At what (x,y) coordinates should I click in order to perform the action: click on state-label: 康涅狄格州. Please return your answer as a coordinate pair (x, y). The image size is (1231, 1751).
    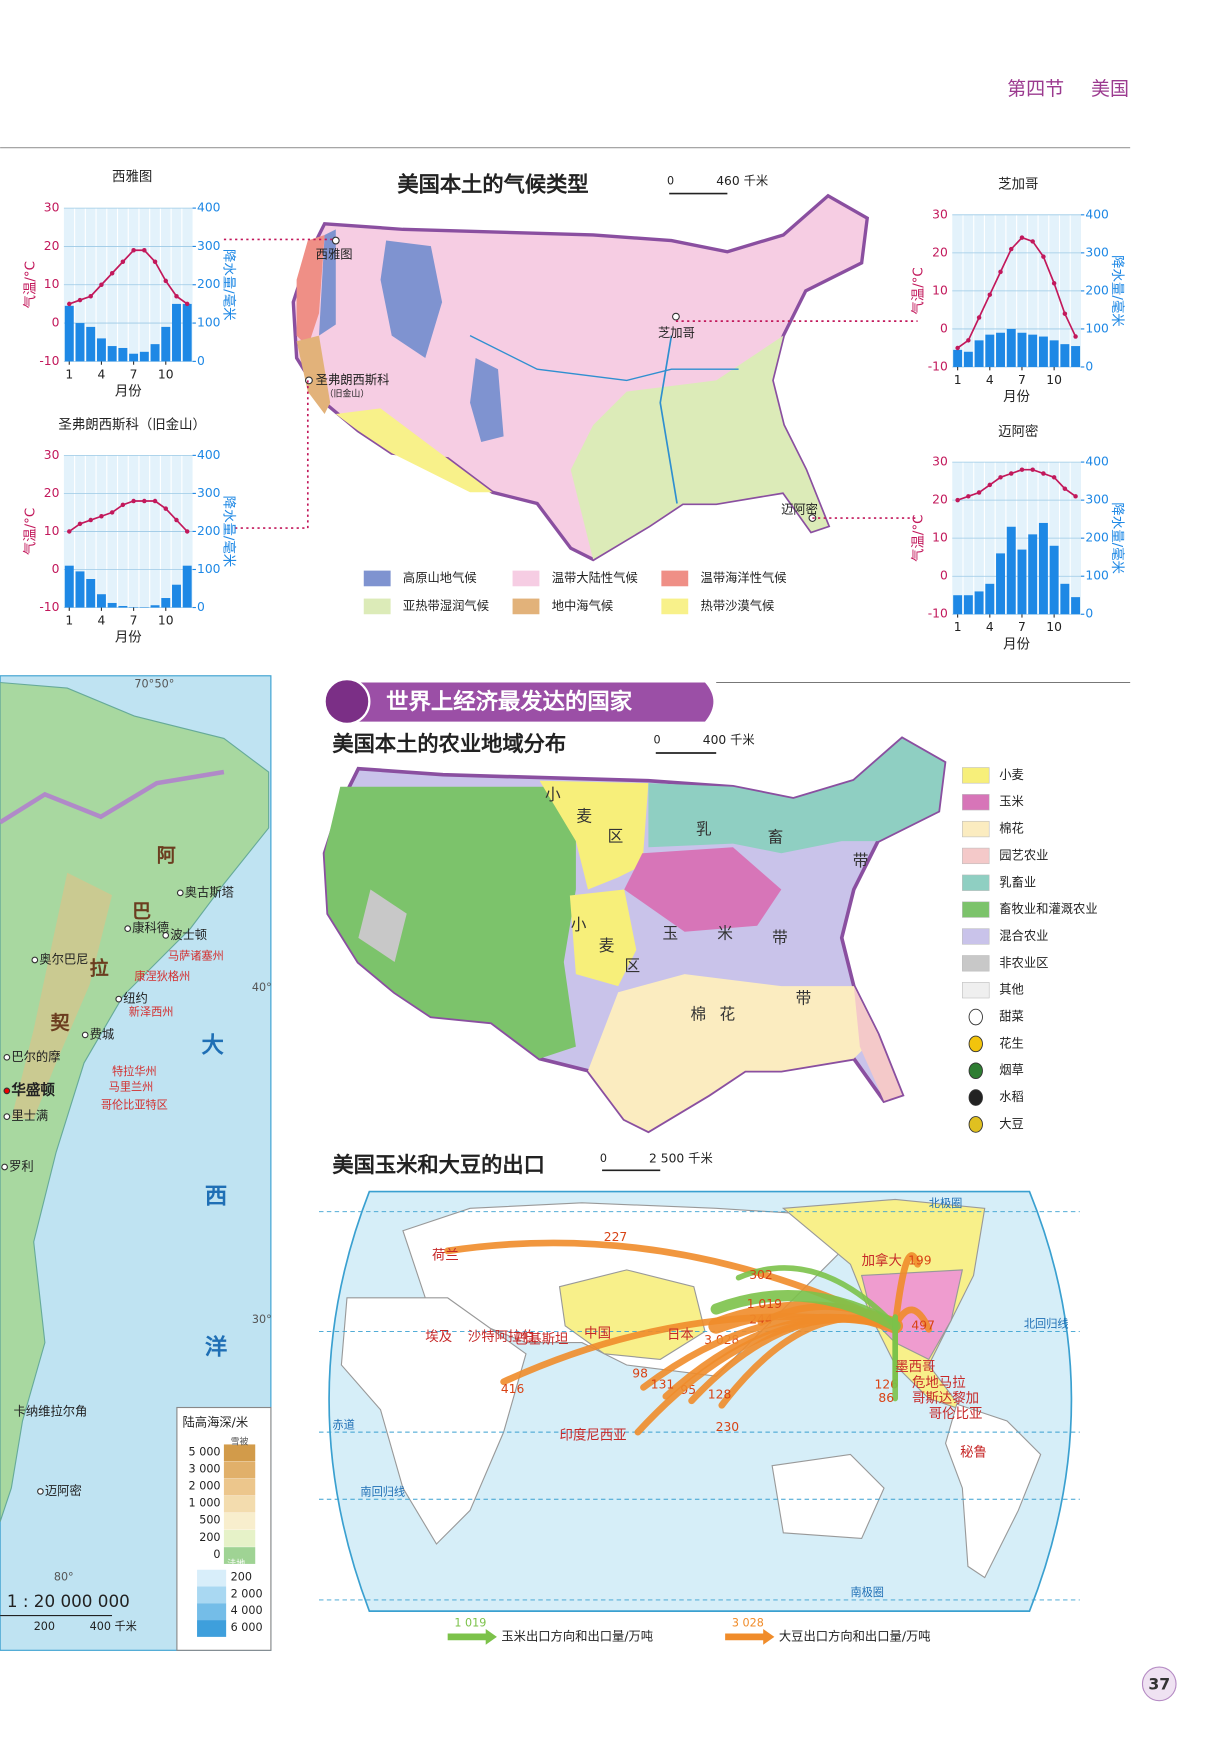
    Looking at the image, I should click on (162, 976).